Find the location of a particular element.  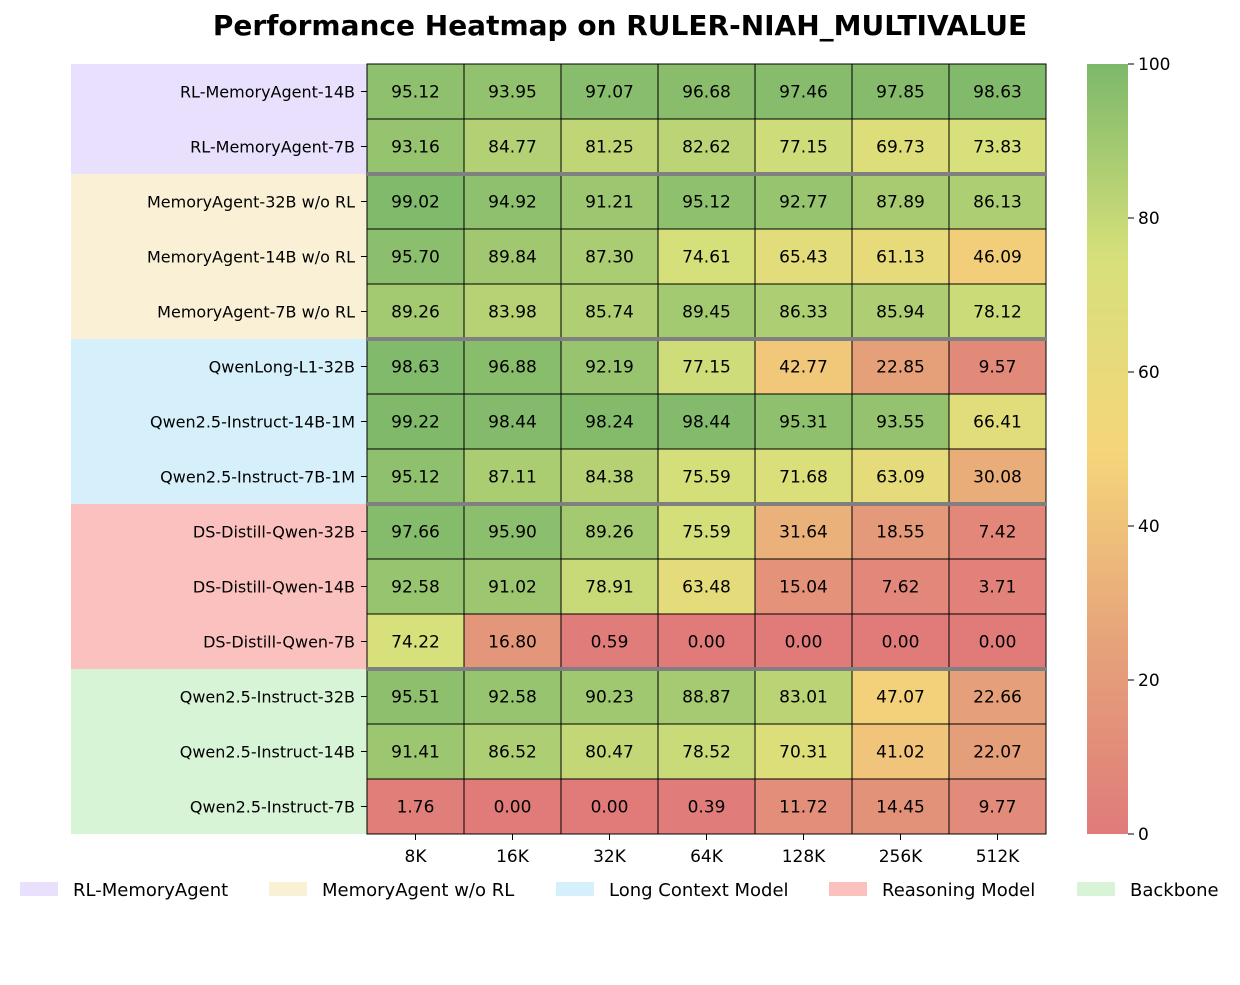

cell-value-label: 87.89 is located at coordinates (900, 203).